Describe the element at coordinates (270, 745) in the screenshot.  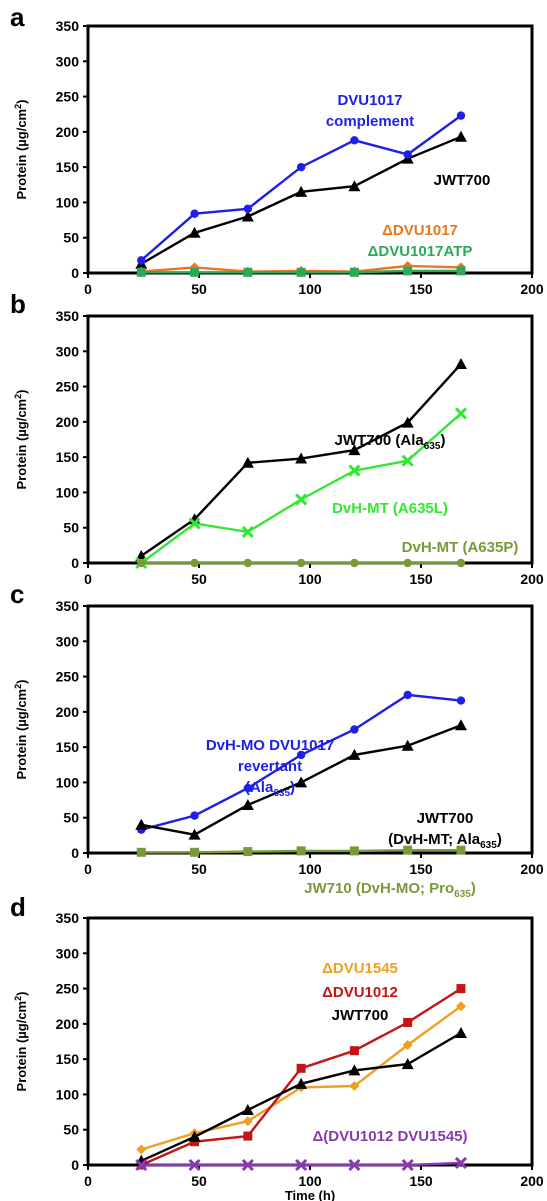
I see `annotation-label: DvH-MO DVU1017` at that location.